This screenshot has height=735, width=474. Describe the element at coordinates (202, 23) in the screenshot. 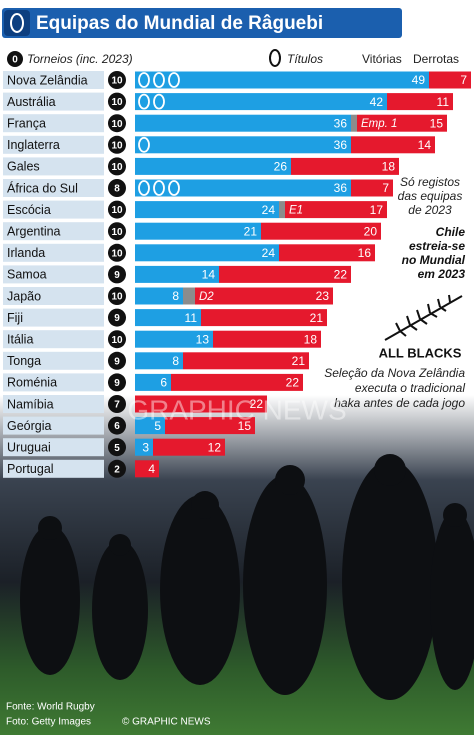

I see `title-banner` at that location.